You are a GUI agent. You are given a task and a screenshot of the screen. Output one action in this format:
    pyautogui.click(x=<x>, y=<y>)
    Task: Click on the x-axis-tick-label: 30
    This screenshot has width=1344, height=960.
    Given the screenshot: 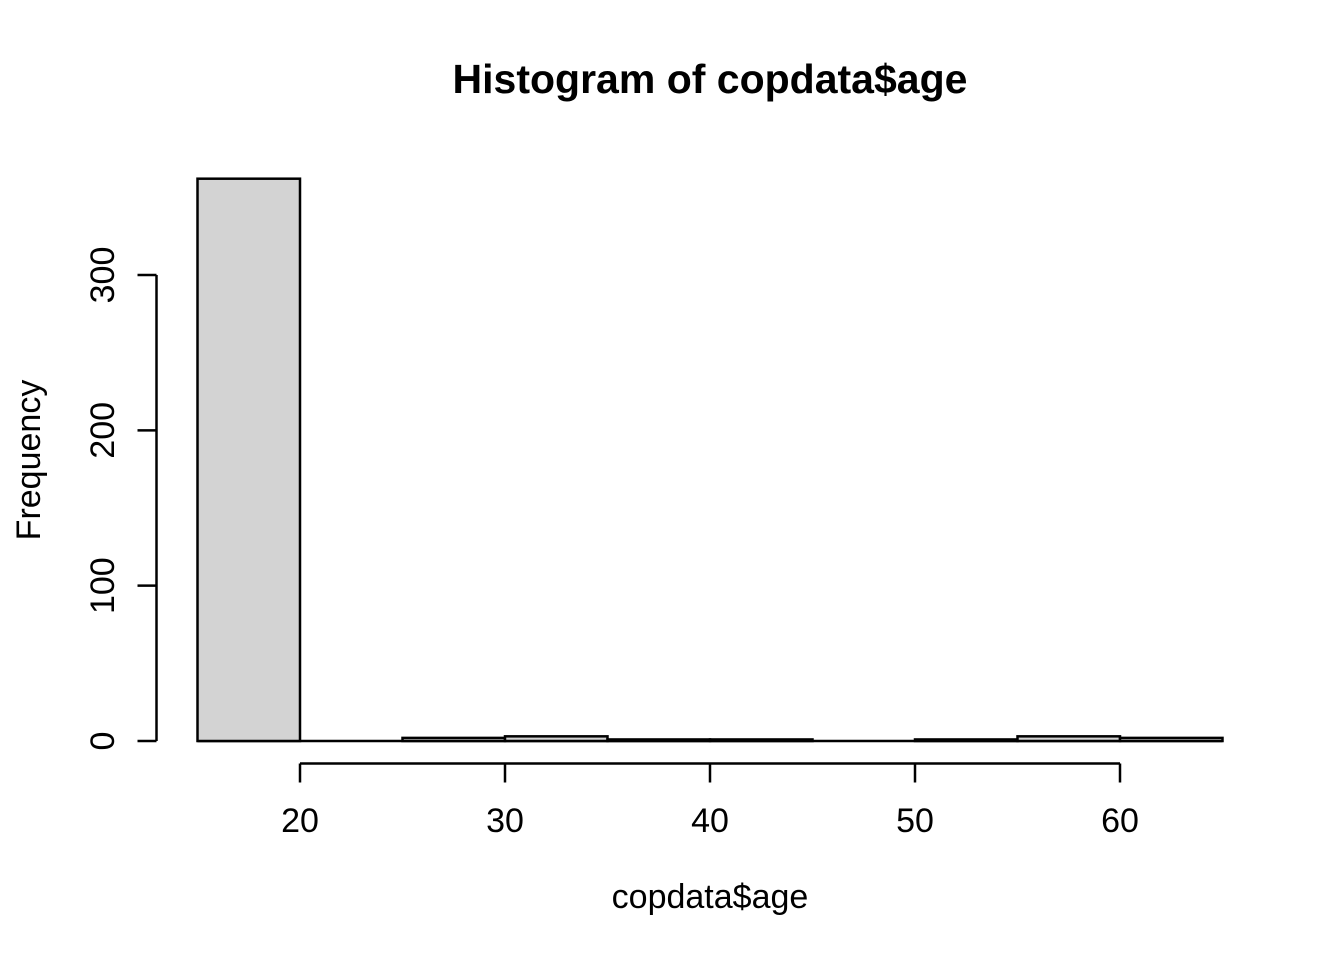 What is the action you would take?
    pyautogui.click(x=505, y=821)
    